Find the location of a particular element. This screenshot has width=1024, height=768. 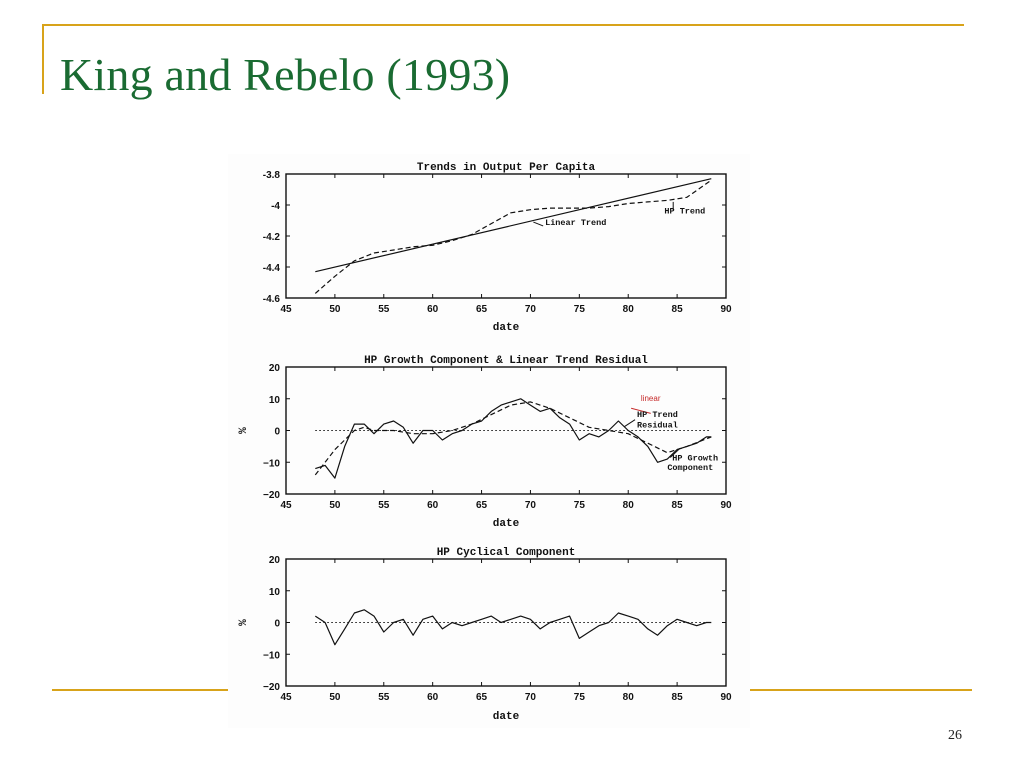

chart1-x-tick-label: 80 is located at coordinates (629, 309).